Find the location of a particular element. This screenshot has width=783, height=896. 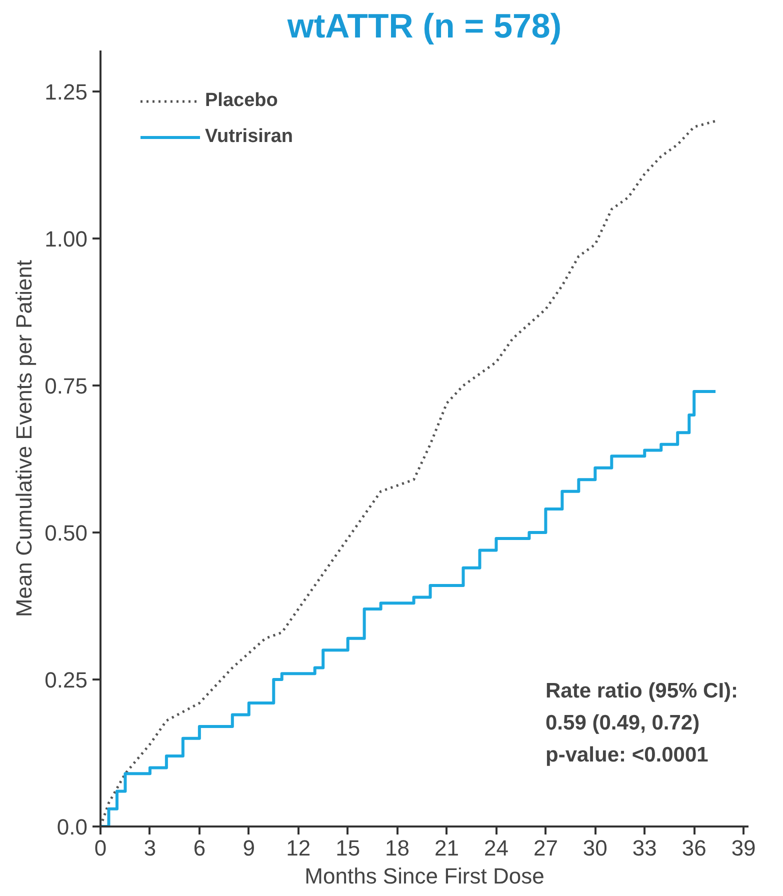

x-tick-label: 18 is located at coordinates (397, 848).